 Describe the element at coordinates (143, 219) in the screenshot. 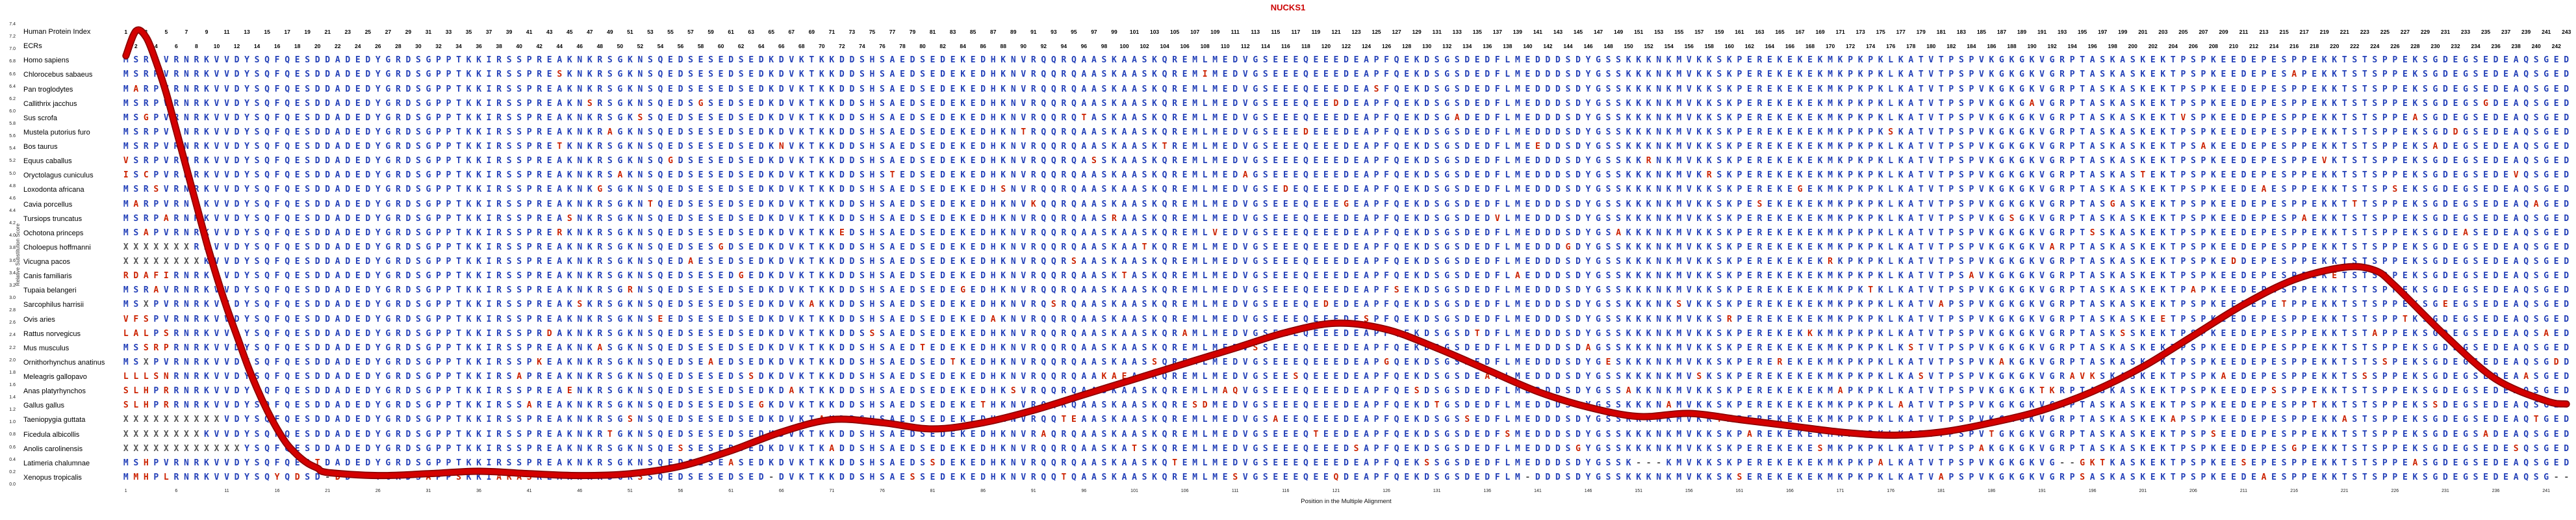

I see `sequence-segment: MSRP` at that location.